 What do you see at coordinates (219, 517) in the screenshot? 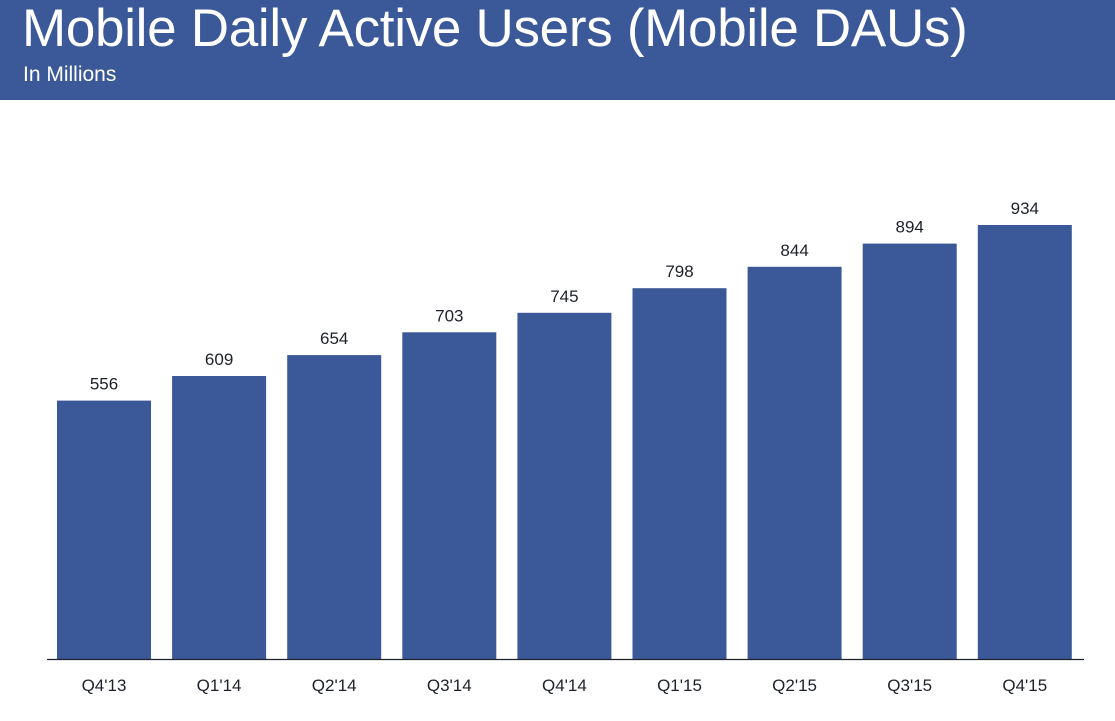
I see `bar-Q1'14` at bounding box center [219, 517].